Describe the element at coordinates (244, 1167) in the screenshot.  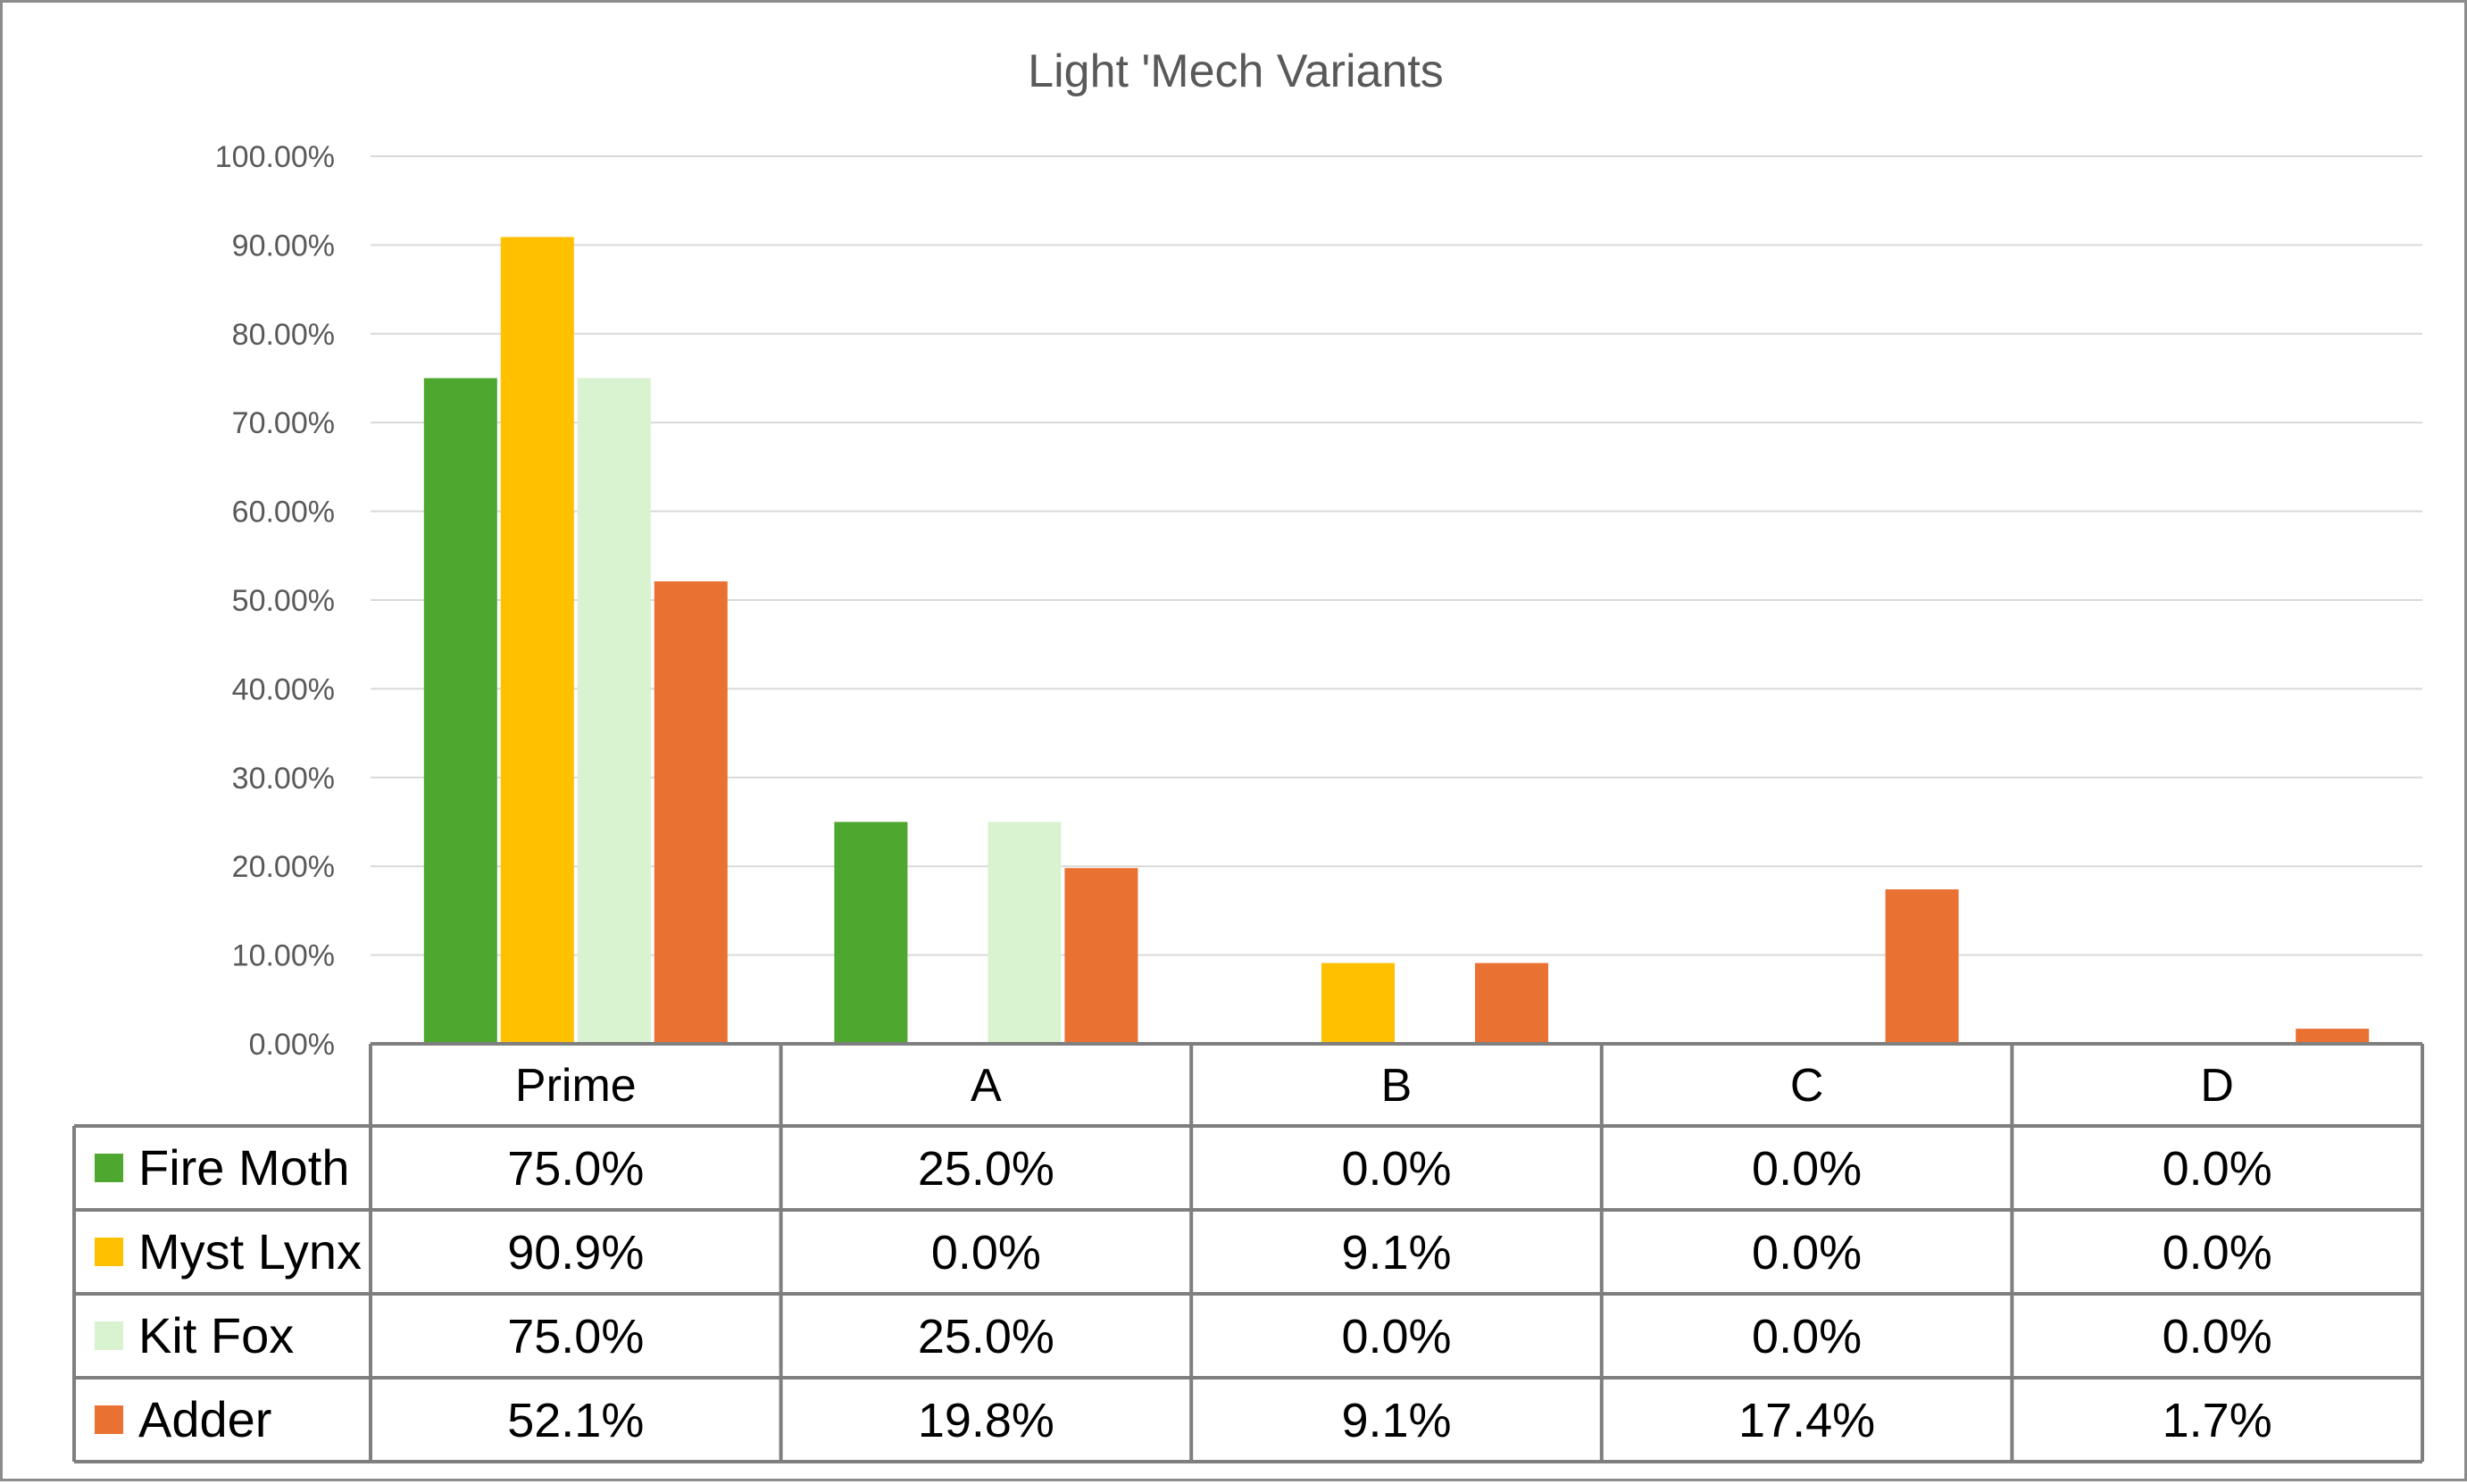
I see `series-name: Fire Moth` at that location.